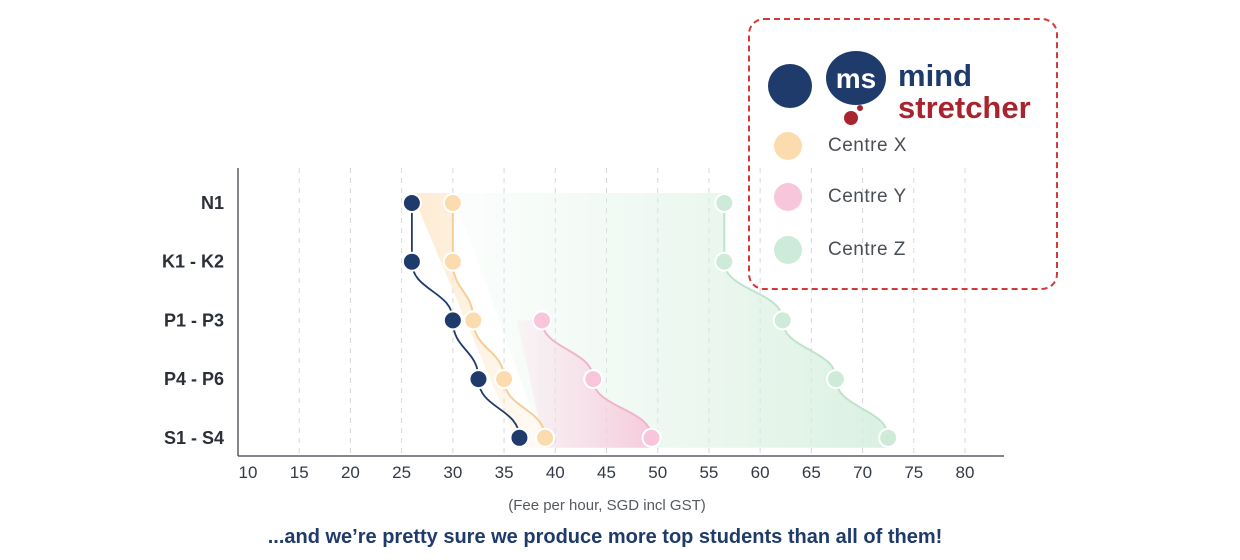  I want to click on x-tick-label: 50, so click(657, 472).